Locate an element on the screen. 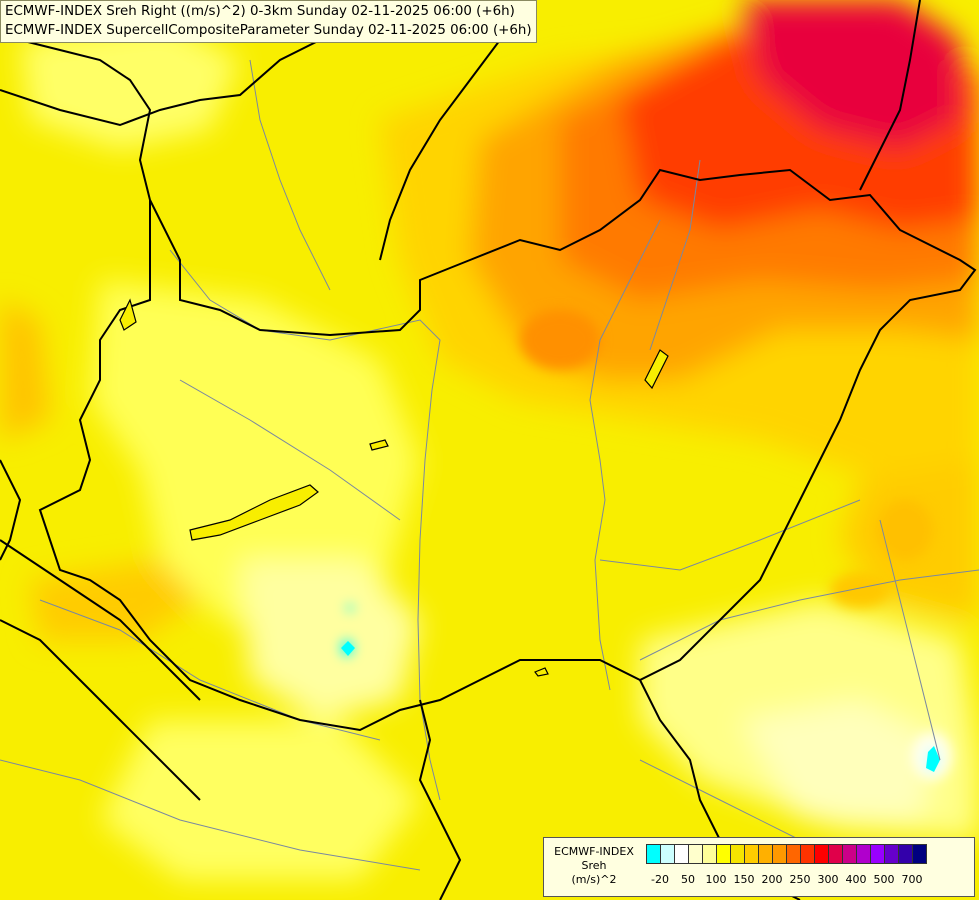 This screenshot has height=900, width=979. pale-zone-se2 is located at coordinates (840, 760).